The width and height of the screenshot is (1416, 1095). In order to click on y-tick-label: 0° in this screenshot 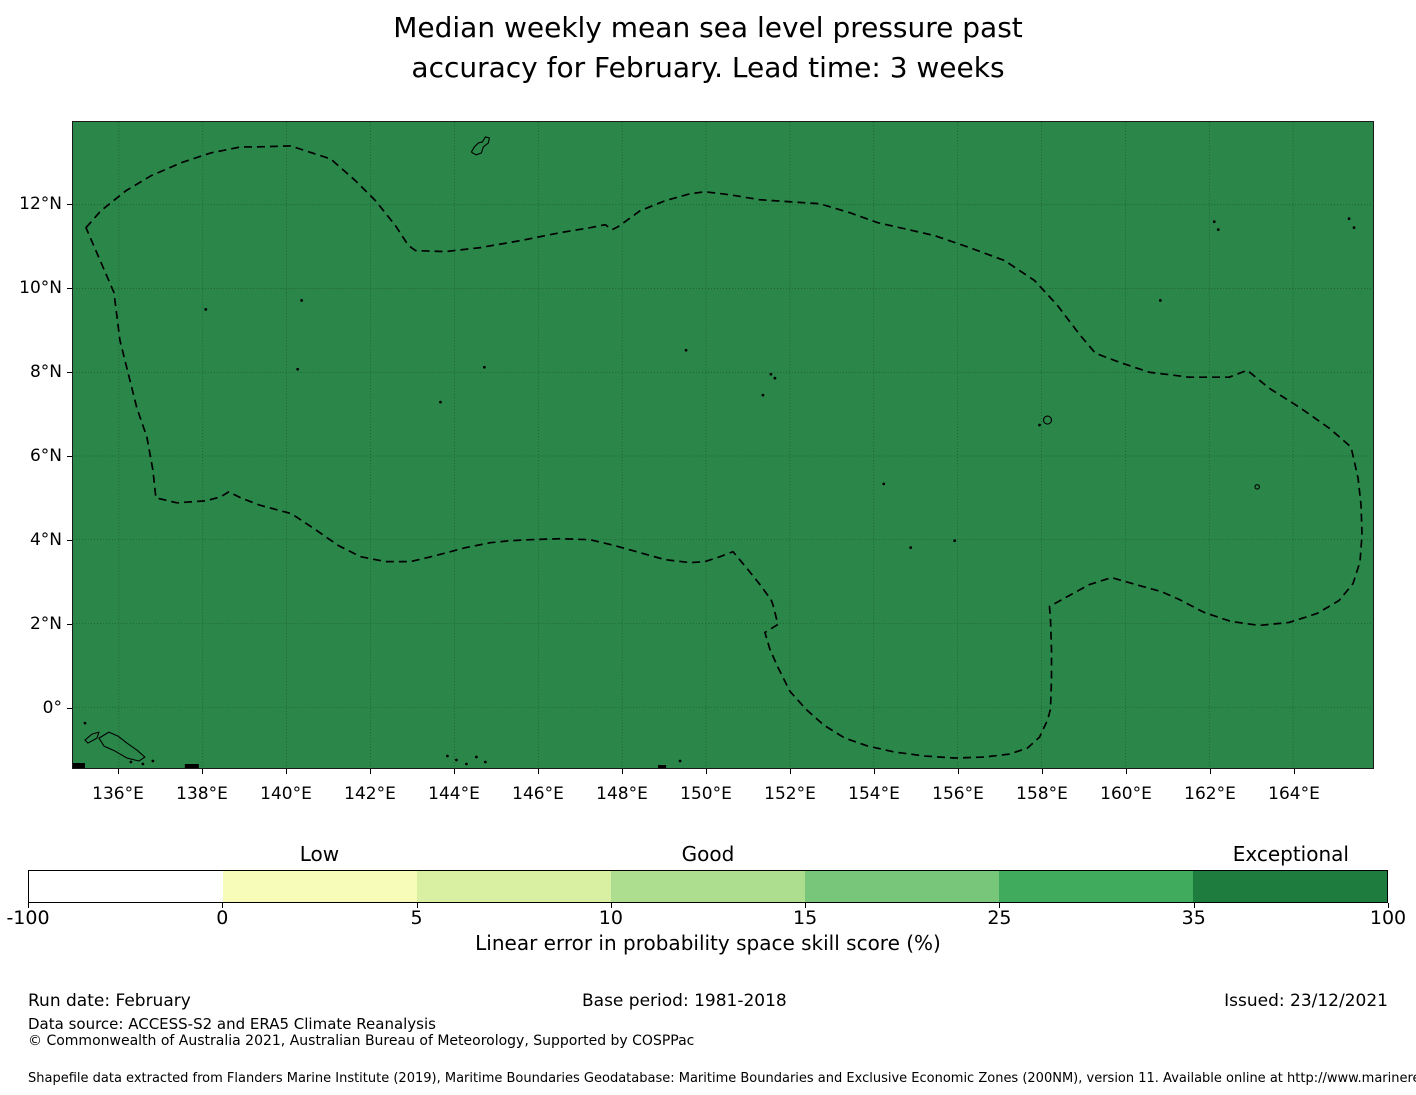, I will do `click(52, 708)`.